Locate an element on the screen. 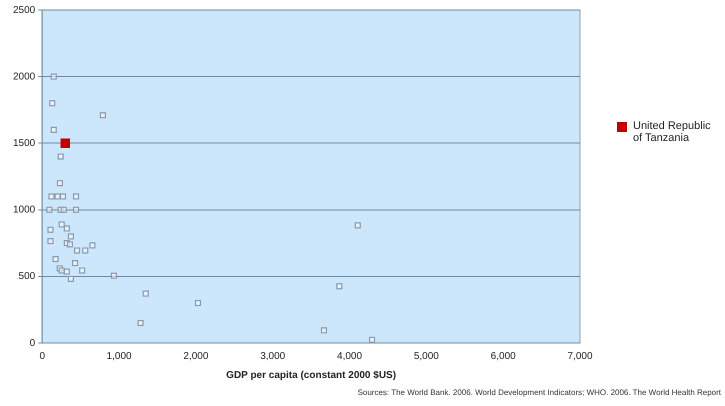 This screenshot has width=725, height=406. x-tick-label: 1,000 is located at coordinates (119, 356).